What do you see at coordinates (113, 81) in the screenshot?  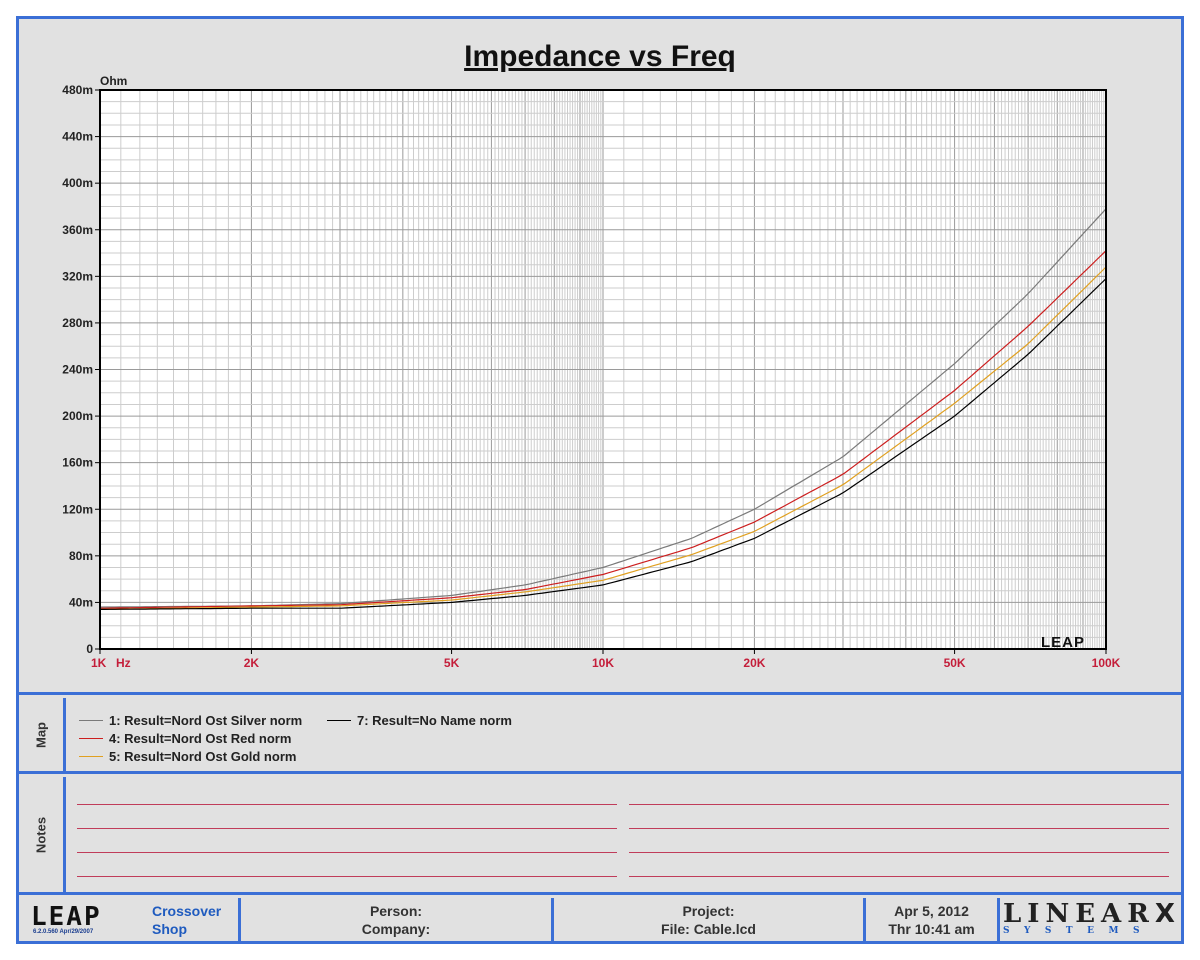 I see `y-axis-unit: Ohm` at bounding box center [113, 81].